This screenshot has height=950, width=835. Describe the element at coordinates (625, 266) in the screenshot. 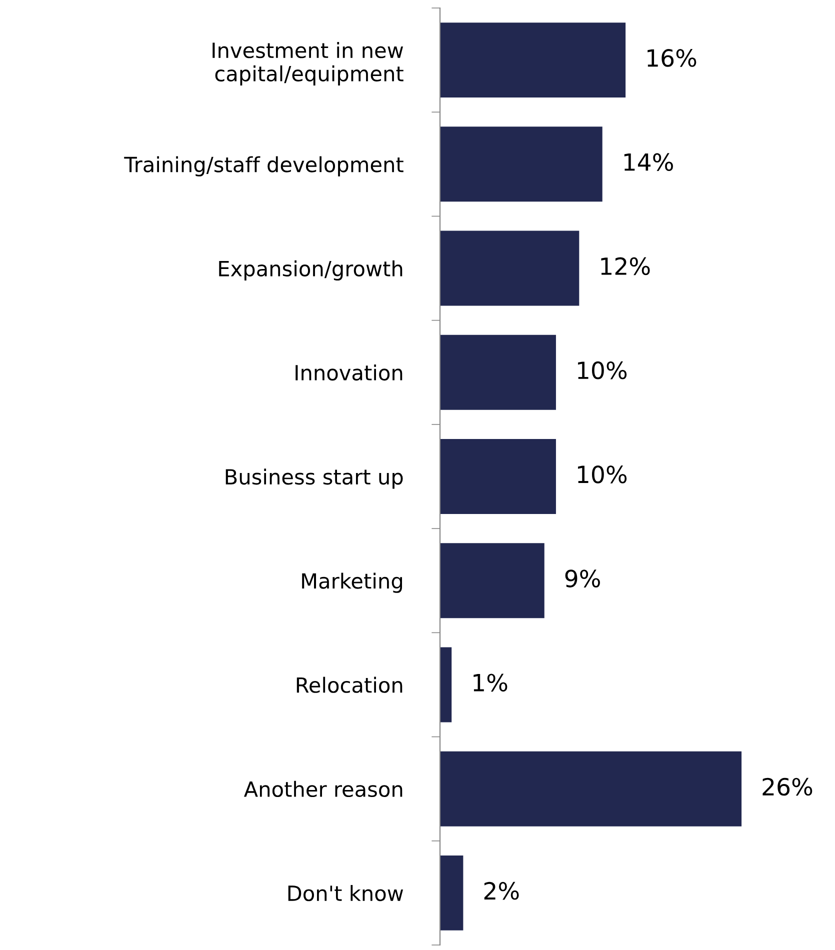

I see `data-label: 12%` at that location.